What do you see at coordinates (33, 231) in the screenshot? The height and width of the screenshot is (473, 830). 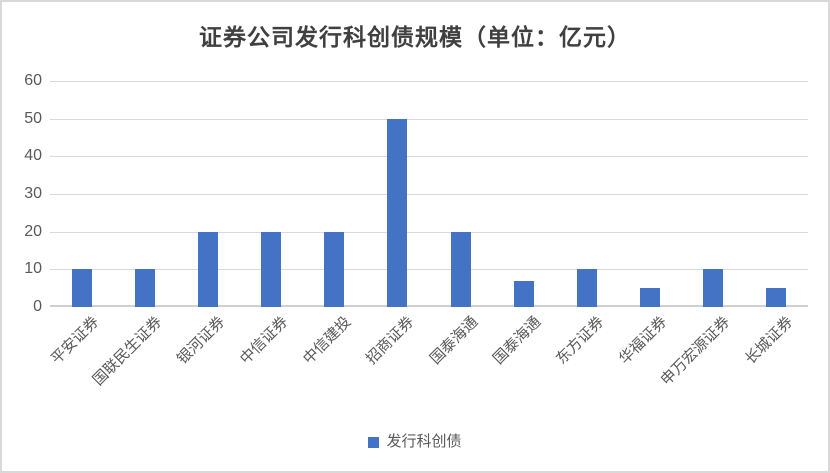 I see `y-tick-label: 20` at bounding box center [33, 231].